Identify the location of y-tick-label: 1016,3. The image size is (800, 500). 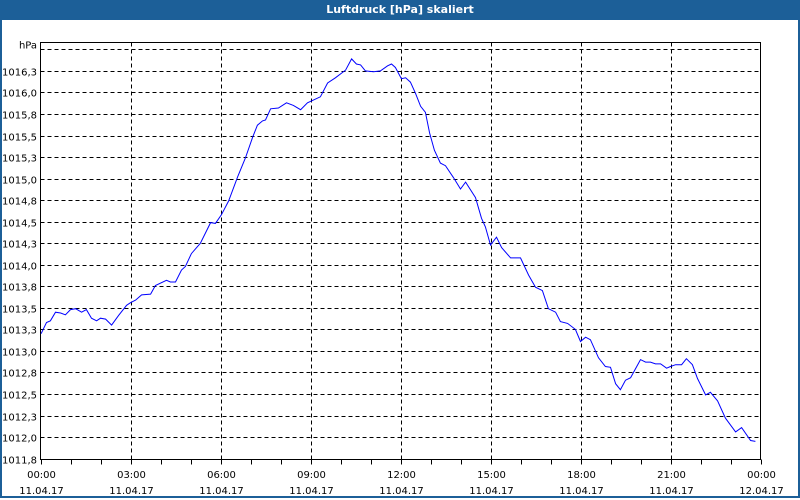
(19, 73).